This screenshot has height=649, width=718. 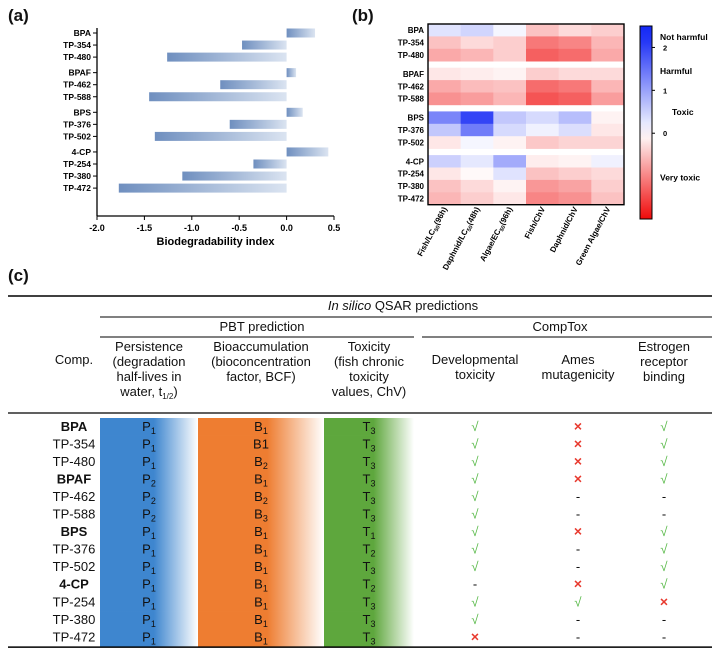 What do you see at coordinates (291, 73) in the screenshot?
I see `bar-bpaf` at bounding box center [291, 73].